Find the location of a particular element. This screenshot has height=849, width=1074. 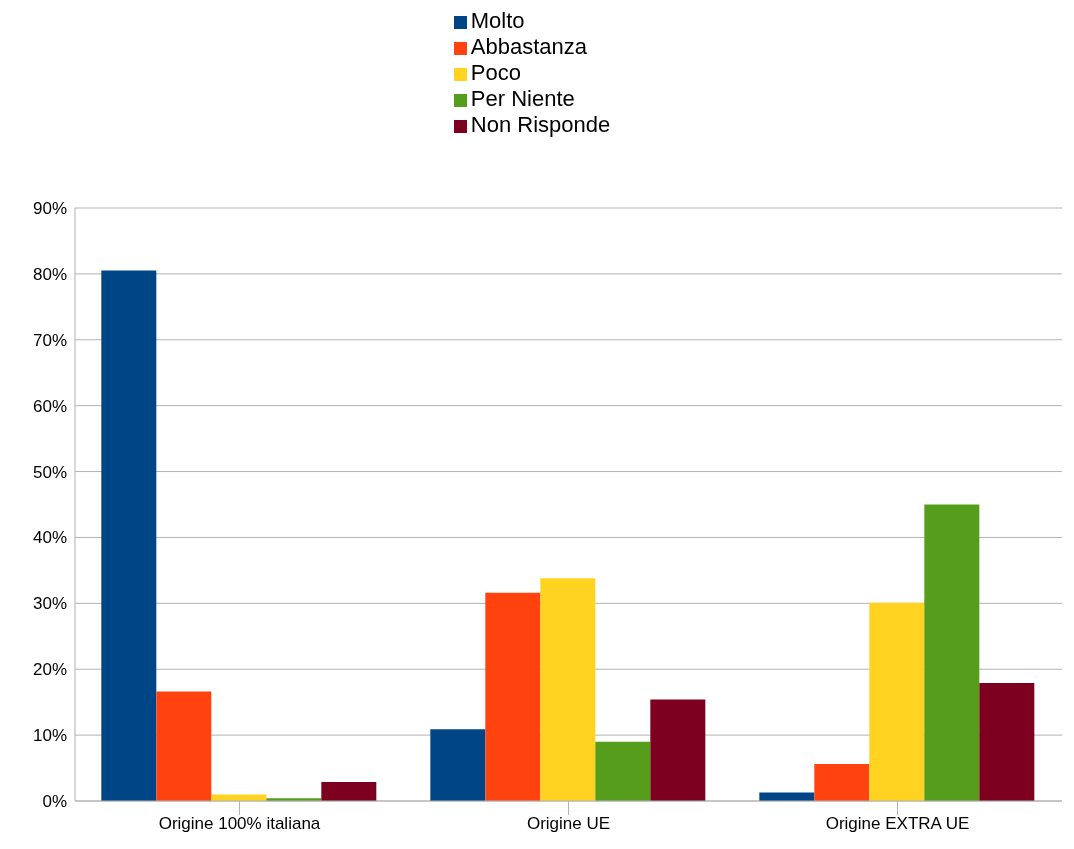

legend-label: Poco is located at coordinates (495, 72).